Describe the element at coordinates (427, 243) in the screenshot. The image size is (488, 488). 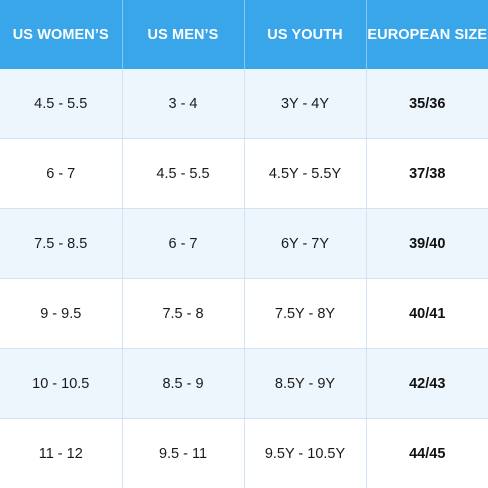
I see `cell-european-size: 39/40` at that location.